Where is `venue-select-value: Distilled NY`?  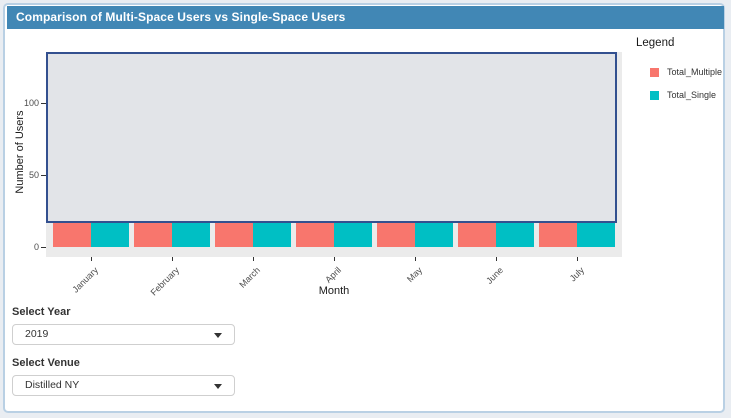 venue-select-value: Distilled NY is located at coordinates (52, 385).